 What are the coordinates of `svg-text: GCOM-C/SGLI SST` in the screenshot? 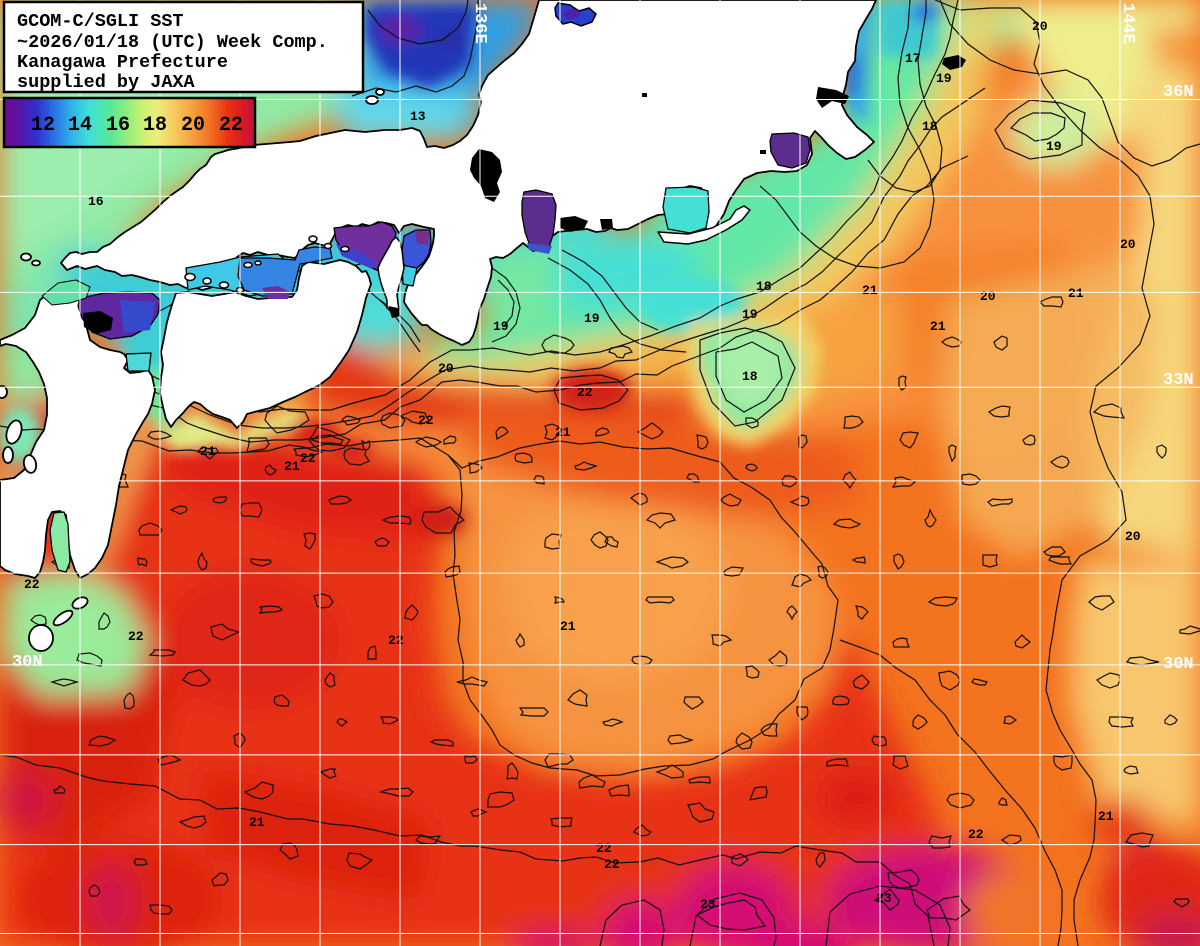 It's located at (100, 21).